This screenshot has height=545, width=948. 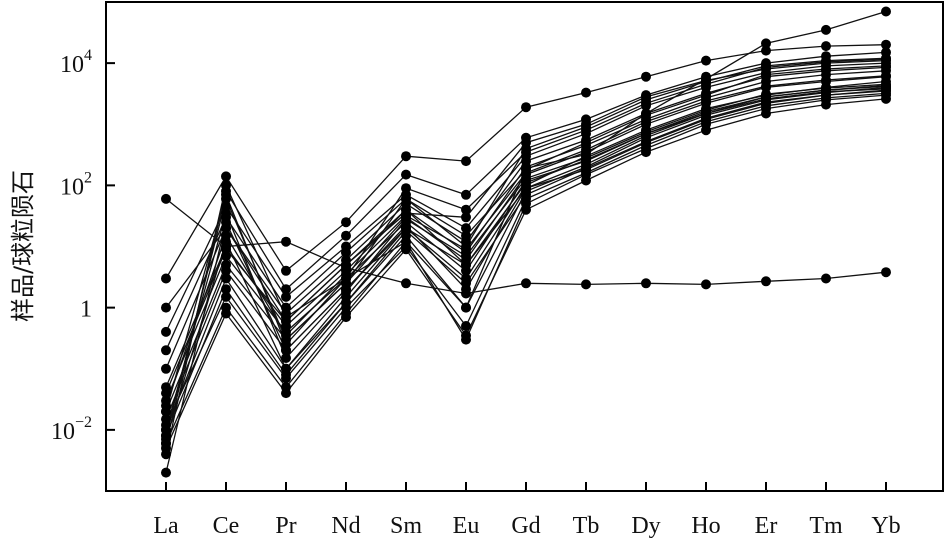 I want to click on x-tick-label-nd: Nd, so click(x=345, y=526).